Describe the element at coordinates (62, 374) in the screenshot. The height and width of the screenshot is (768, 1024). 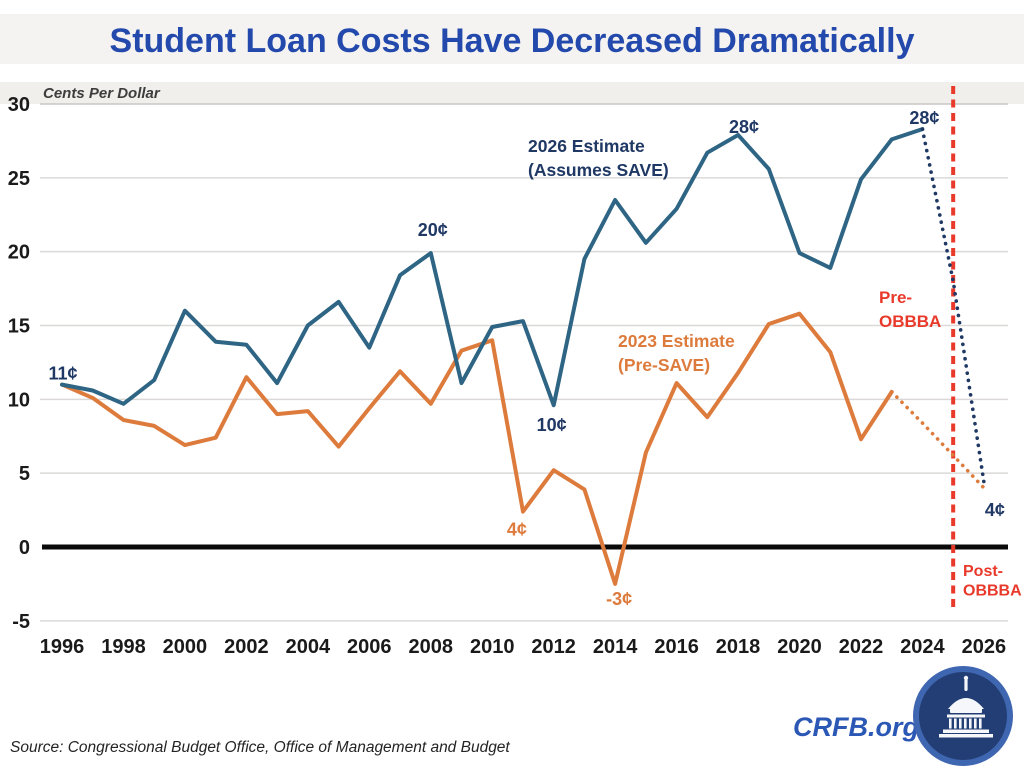
I see `annotation-label: 11¢` at that location.